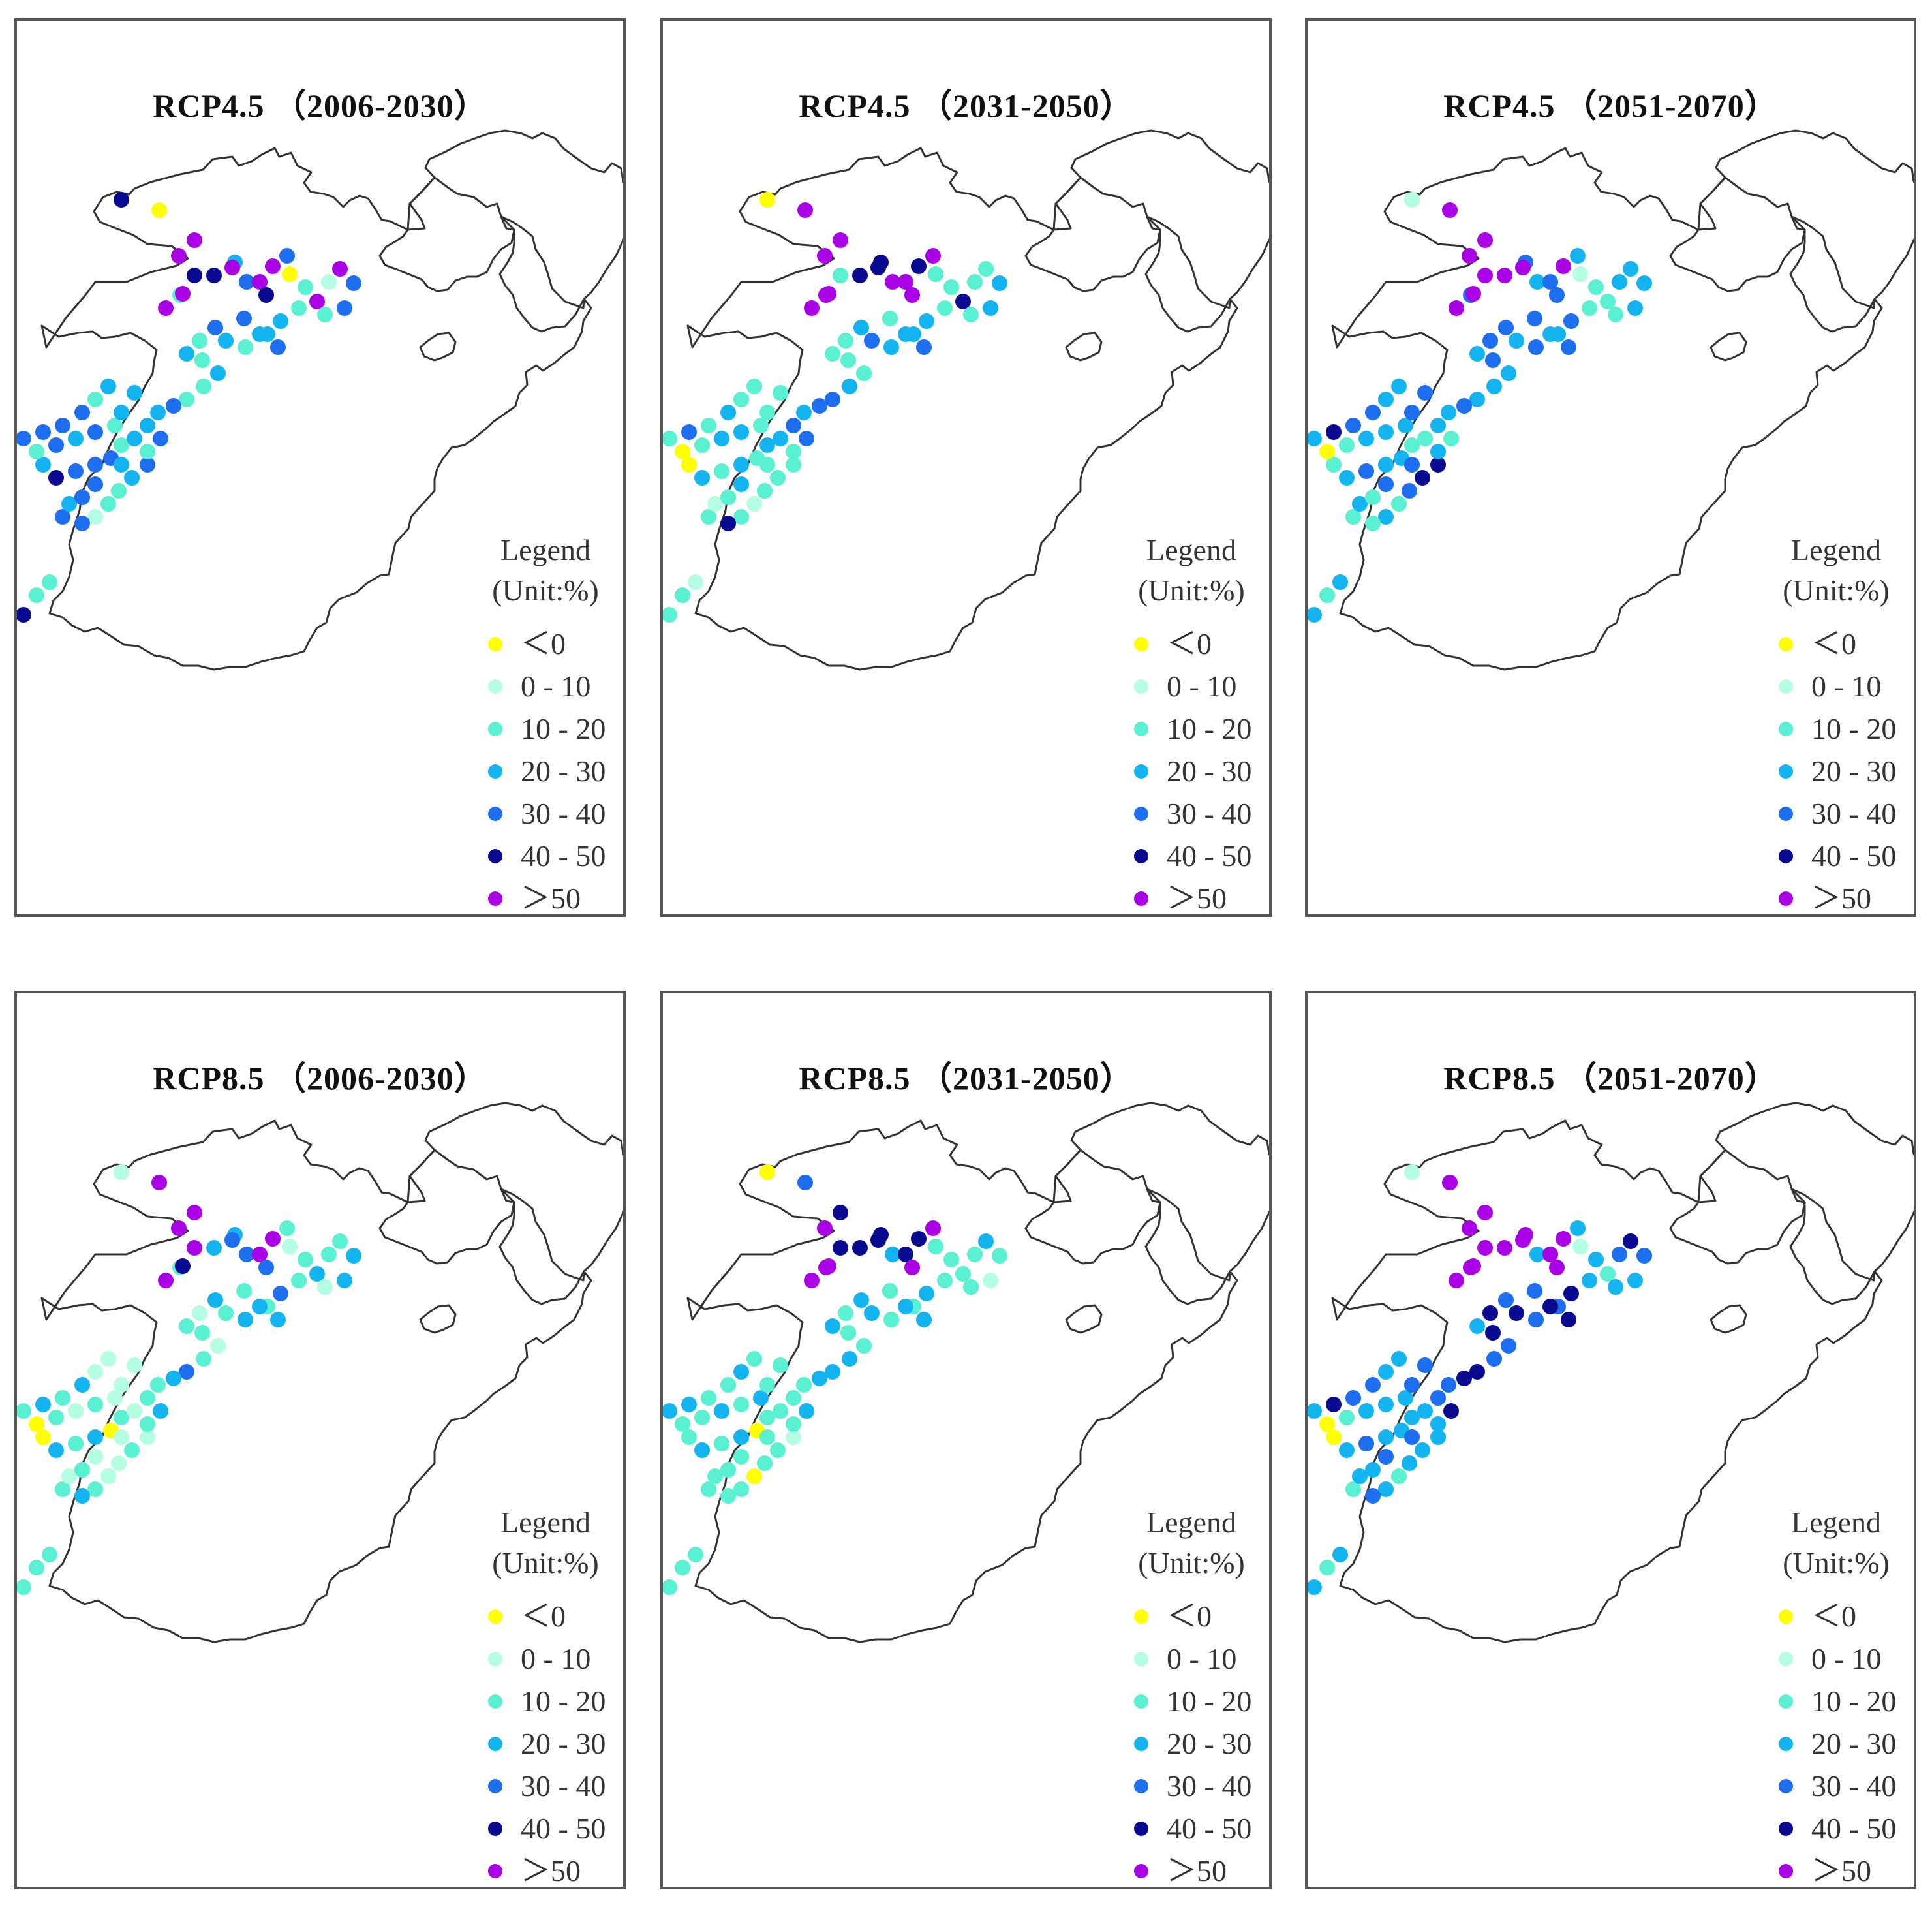 Image resolution: width=1932 pixels, height=1907 pixels. I want to click on legend-label: 30 - 40, so click(563, 813).